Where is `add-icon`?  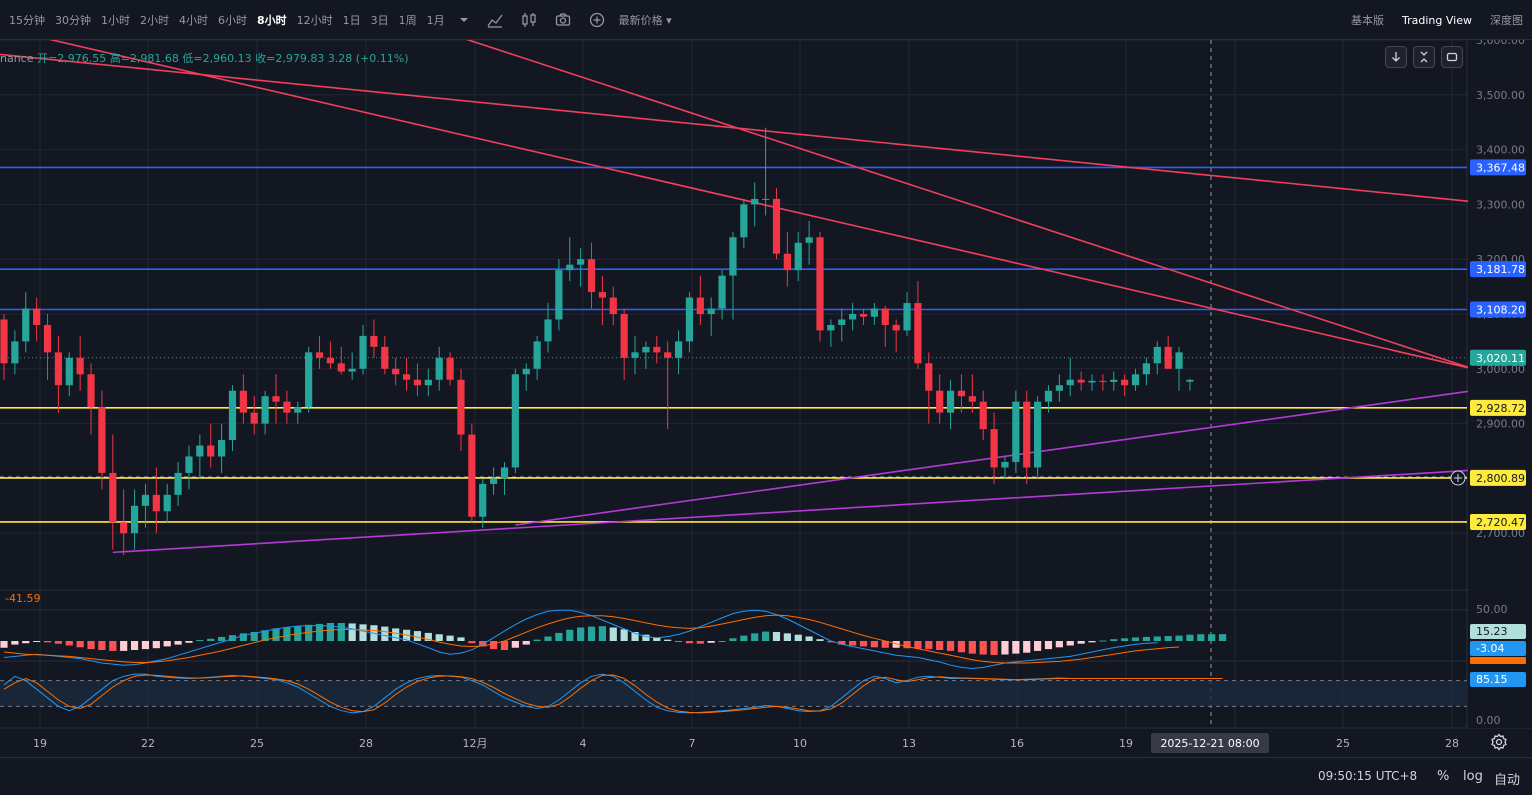 add-icon is located at coordinates (597, 20).